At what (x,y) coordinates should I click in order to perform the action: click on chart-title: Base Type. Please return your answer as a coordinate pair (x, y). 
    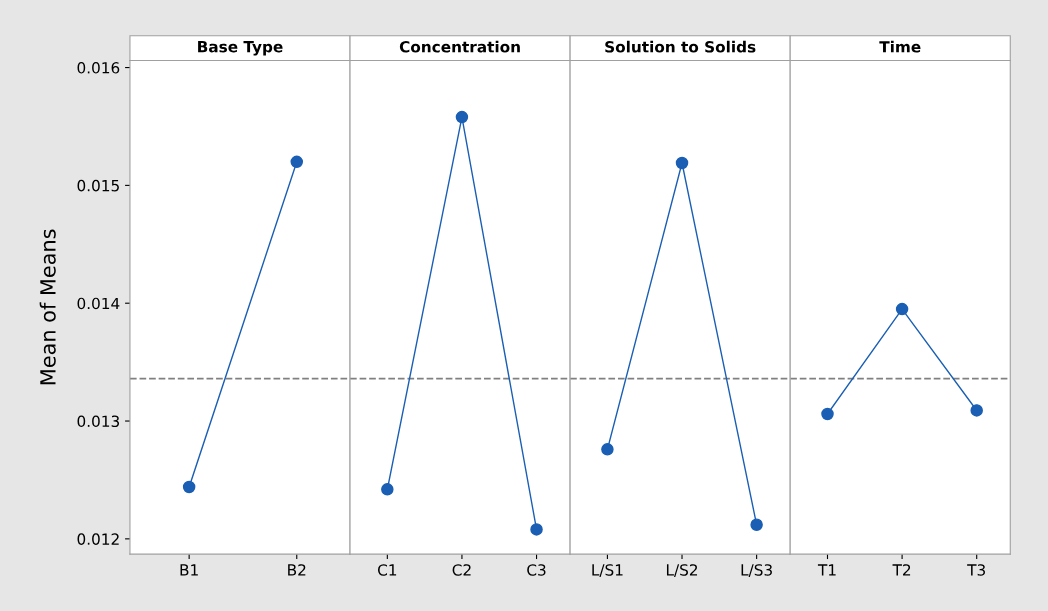
    Looking at the image, I should click on (240, 48).